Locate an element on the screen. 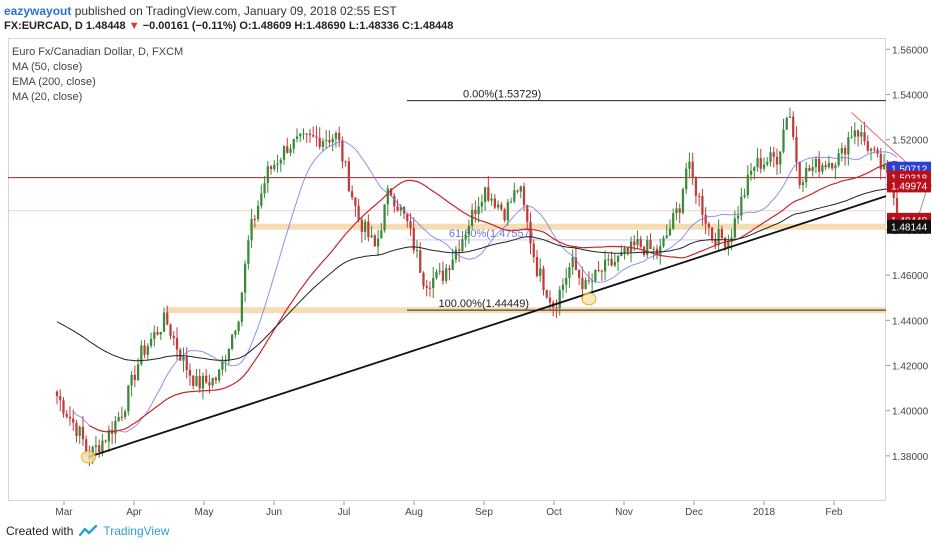  author-name: eazywayout is located at coordinates (38, 11).